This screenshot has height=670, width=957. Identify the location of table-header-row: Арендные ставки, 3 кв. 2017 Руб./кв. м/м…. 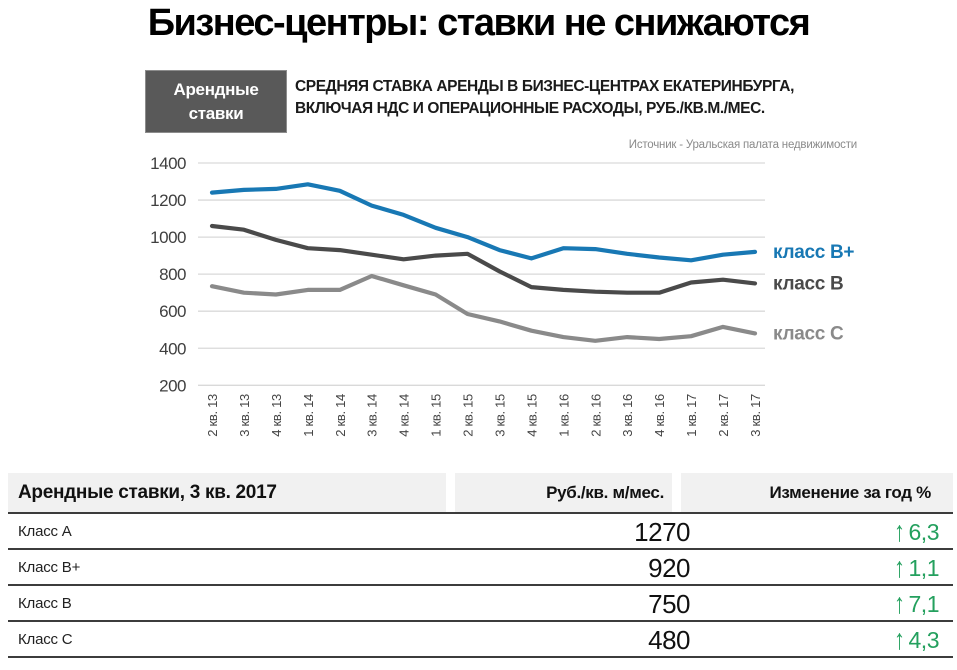
(480, 492).